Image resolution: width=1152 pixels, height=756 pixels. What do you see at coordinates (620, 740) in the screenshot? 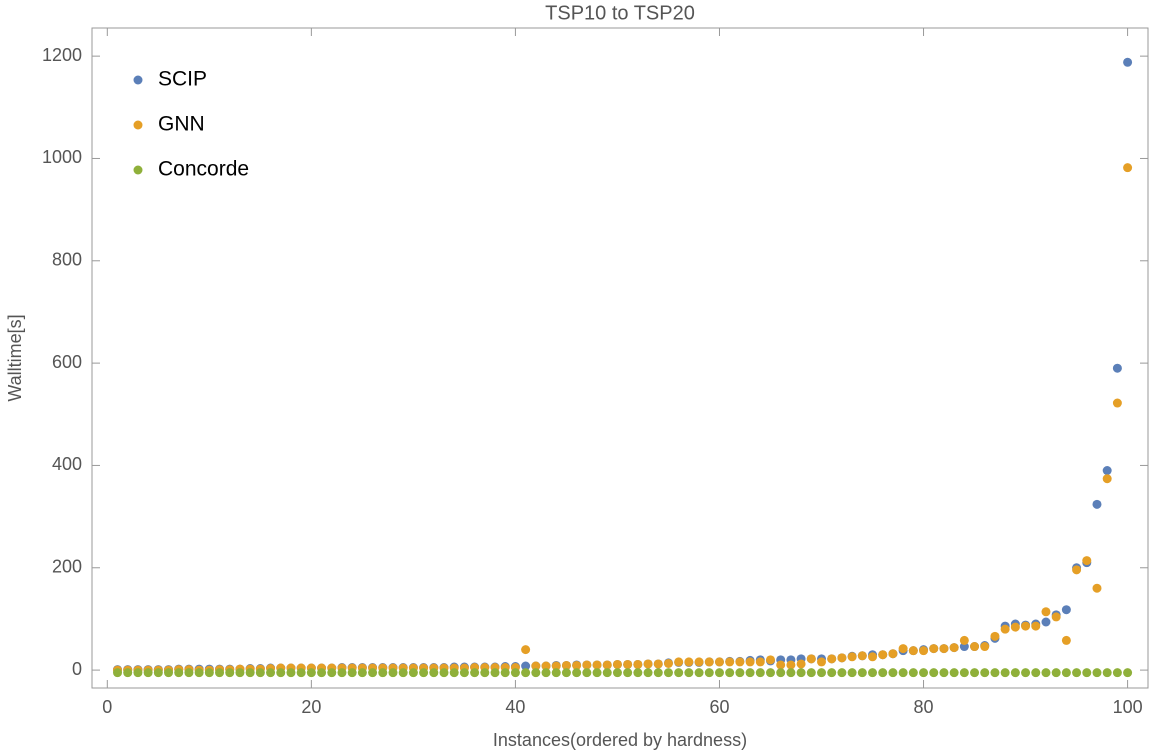
I see `x-axis-label: Instances(ordered by hardness)` at bounding box center [620, 740].